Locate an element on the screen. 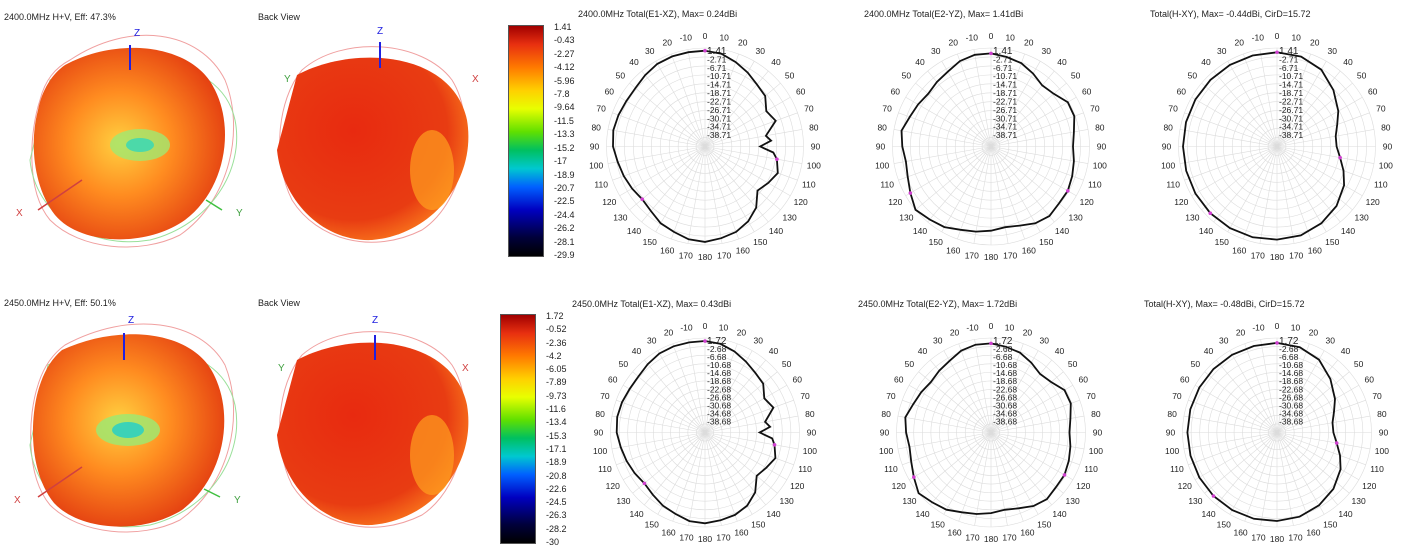  radial-tick-label: -26.71 is located at coordinates (1005, 110).